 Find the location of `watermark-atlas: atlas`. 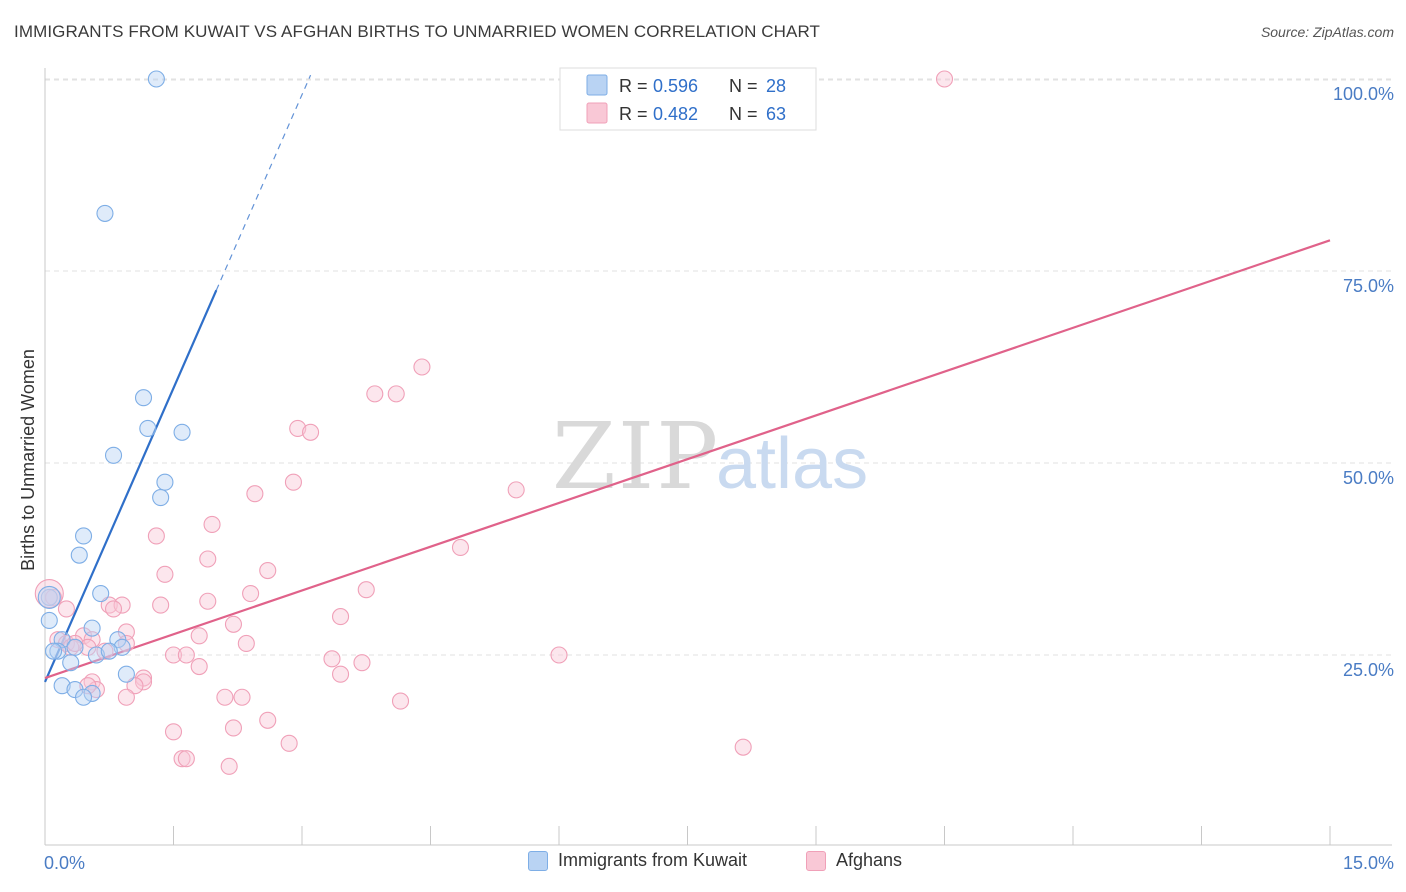

watermark-atlas: atlas is located at coordinates (792, 464).